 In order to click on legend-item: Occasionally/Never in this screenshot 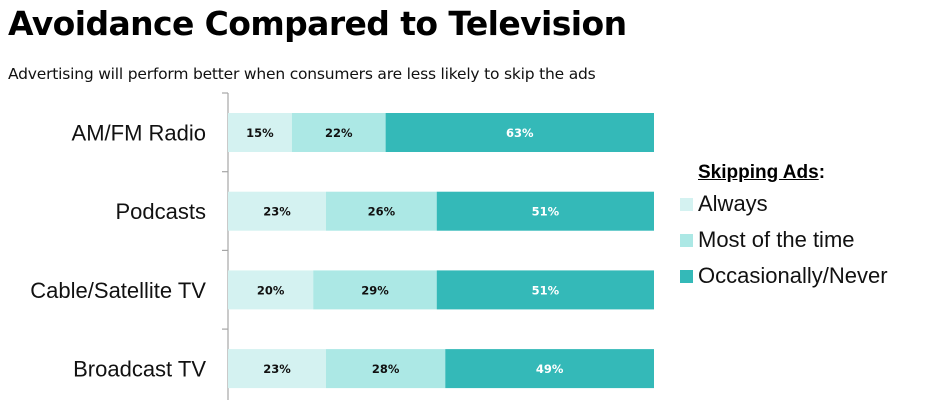, I will do `click(784, 276)`.